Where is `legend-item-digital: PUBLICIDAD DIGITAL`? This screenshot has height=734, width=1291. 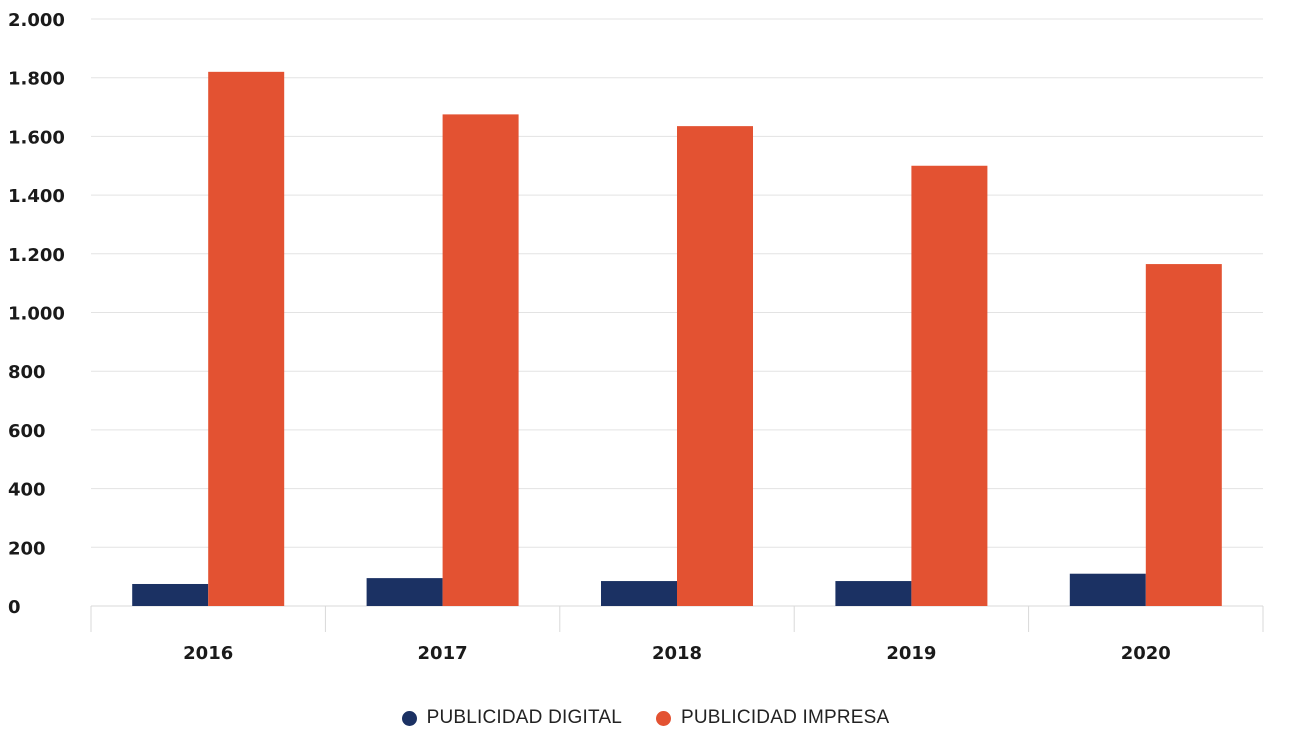
legend-item-digital: PUBLICIDAD DIGITAL is located at coordinates (511, 718).